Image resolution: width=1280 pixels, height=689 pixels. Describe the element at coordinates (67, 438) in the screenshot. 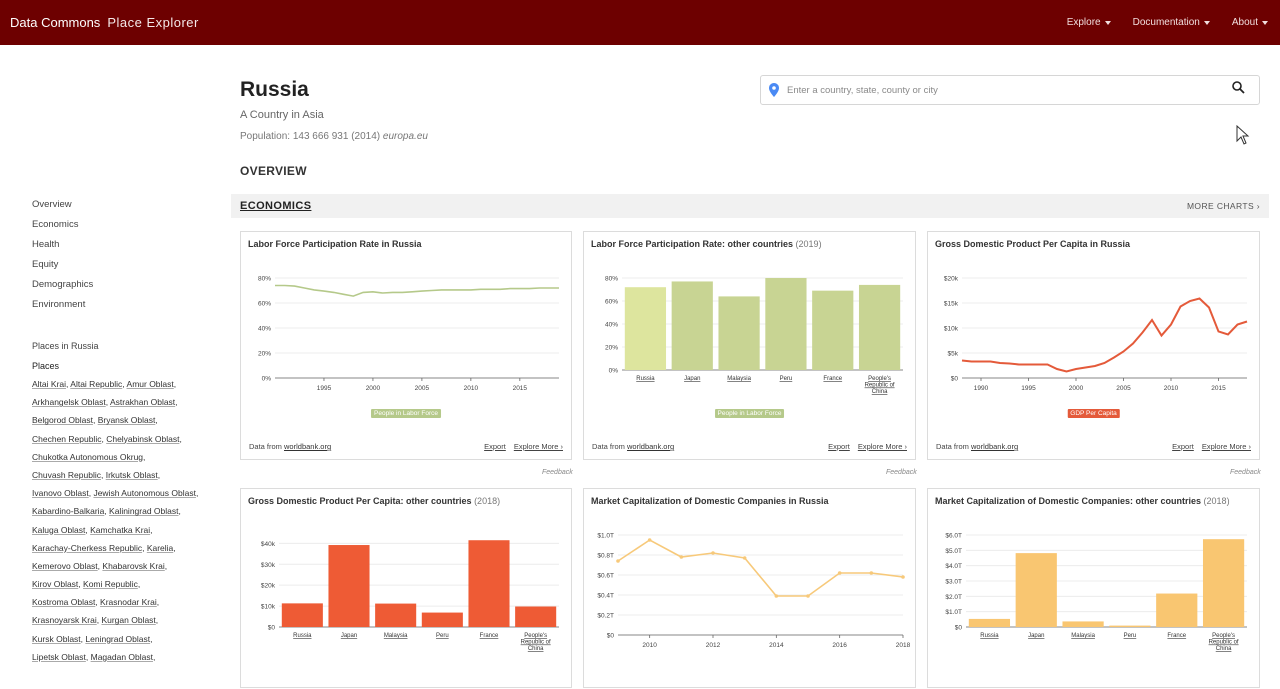

I see `place-link: Chechen Republic` at that location.